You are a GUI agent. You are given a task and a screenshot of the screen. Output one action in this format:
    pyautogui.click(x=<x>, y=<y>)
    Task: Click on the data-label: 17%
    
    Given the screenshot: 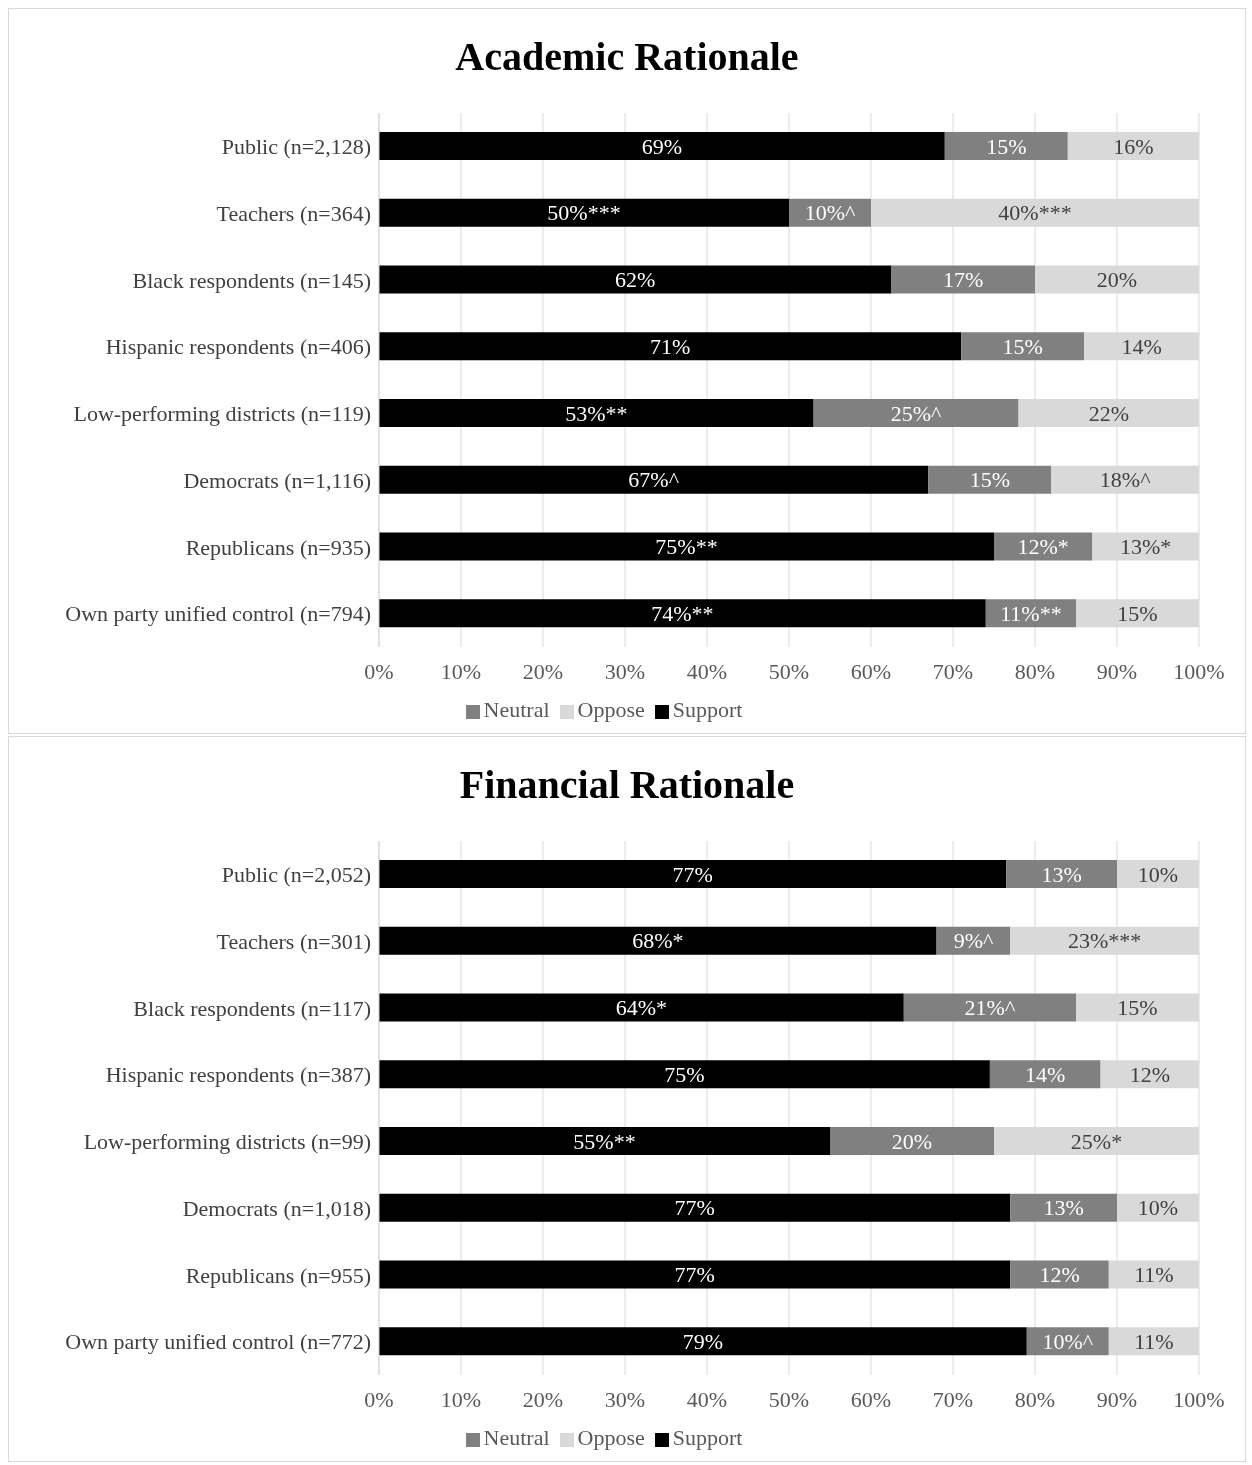 What is the action you would take?
    pyautogui.click(x=963, y=279)
    